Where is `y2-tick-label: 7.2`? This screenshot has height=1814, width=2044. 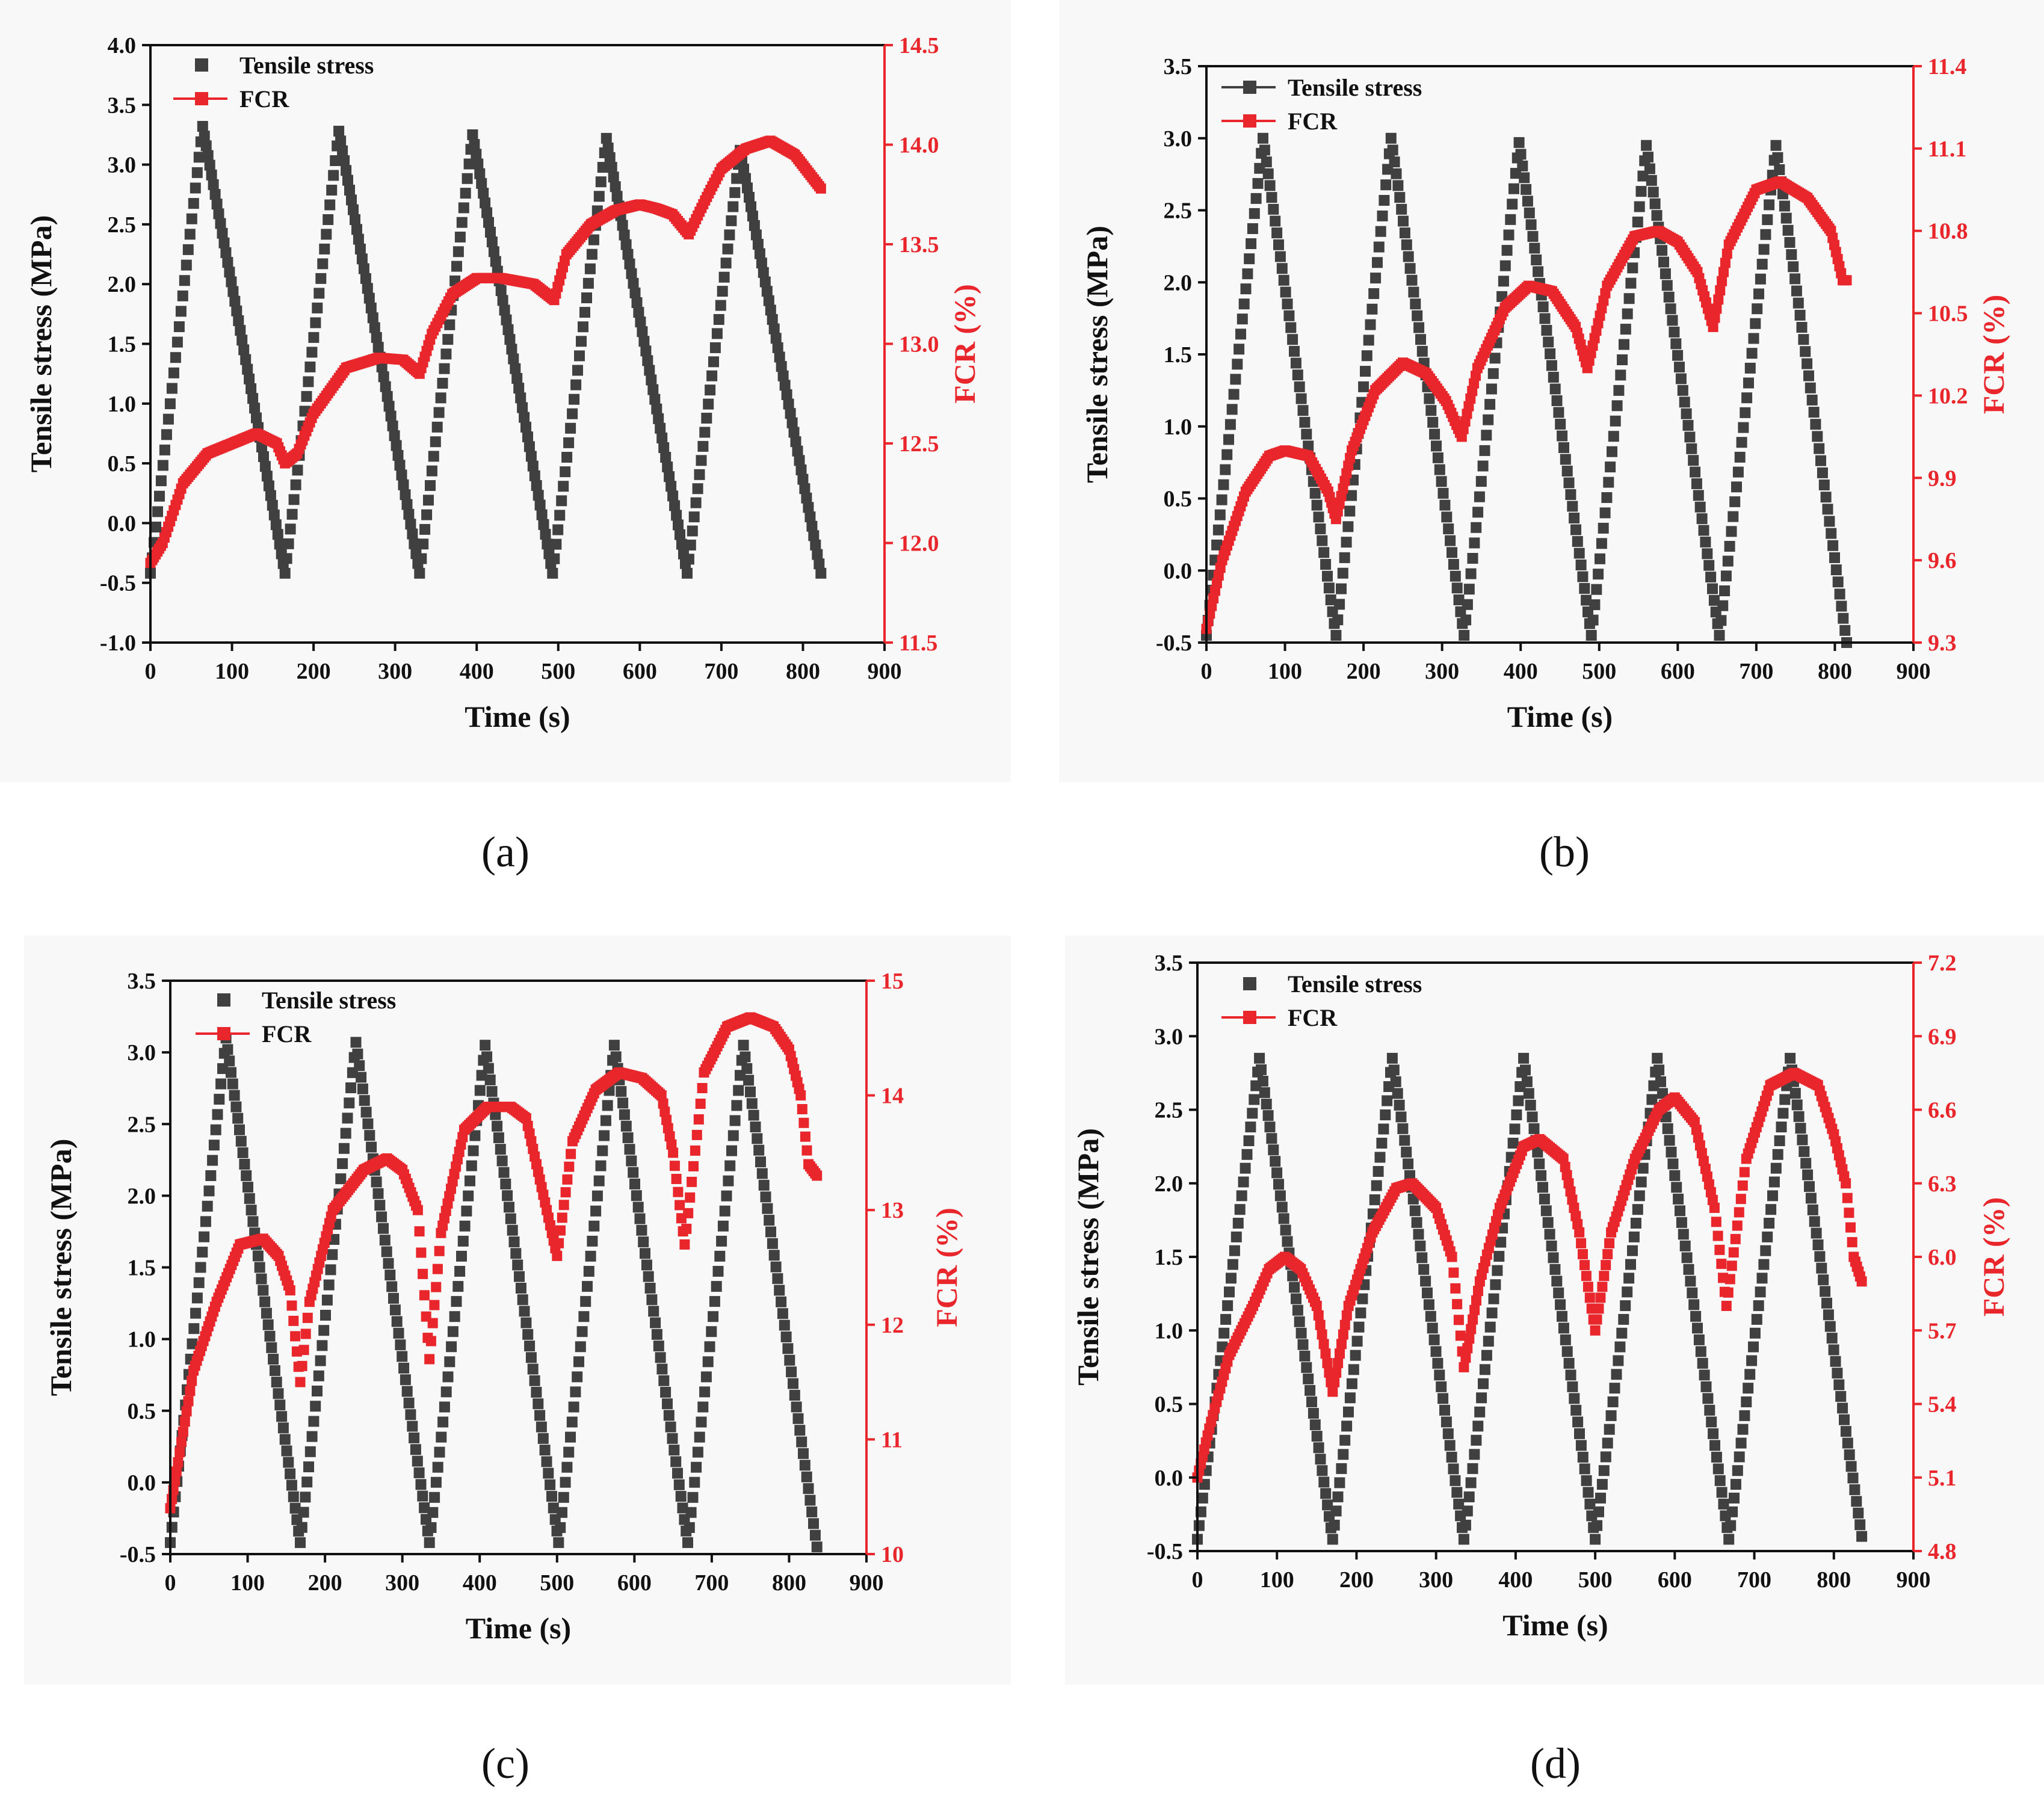 y2-tick-label: 7.2 is located at coordinates (1942, 963).